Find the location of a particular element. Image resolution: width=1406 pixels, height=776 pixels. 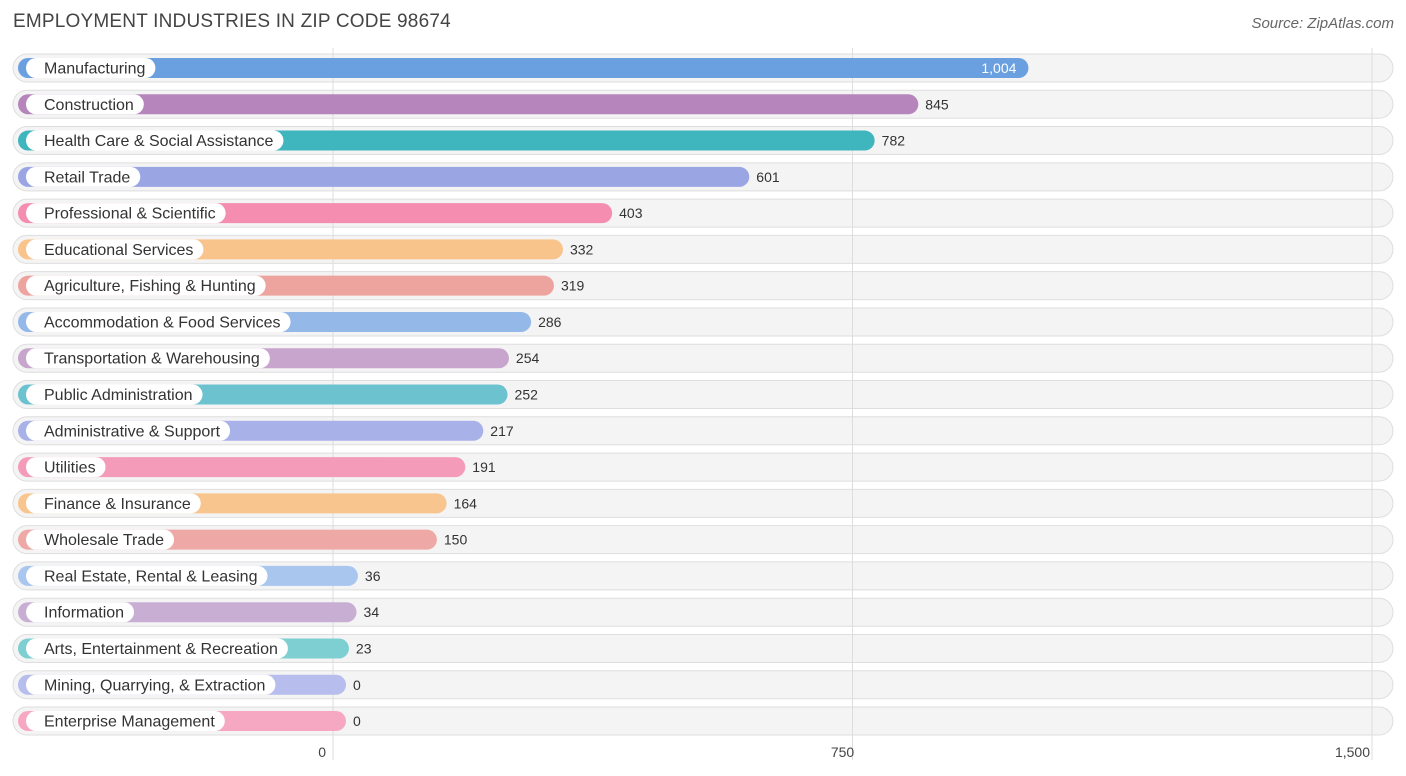

value-label: 252 is located at coordinates (527, 395).